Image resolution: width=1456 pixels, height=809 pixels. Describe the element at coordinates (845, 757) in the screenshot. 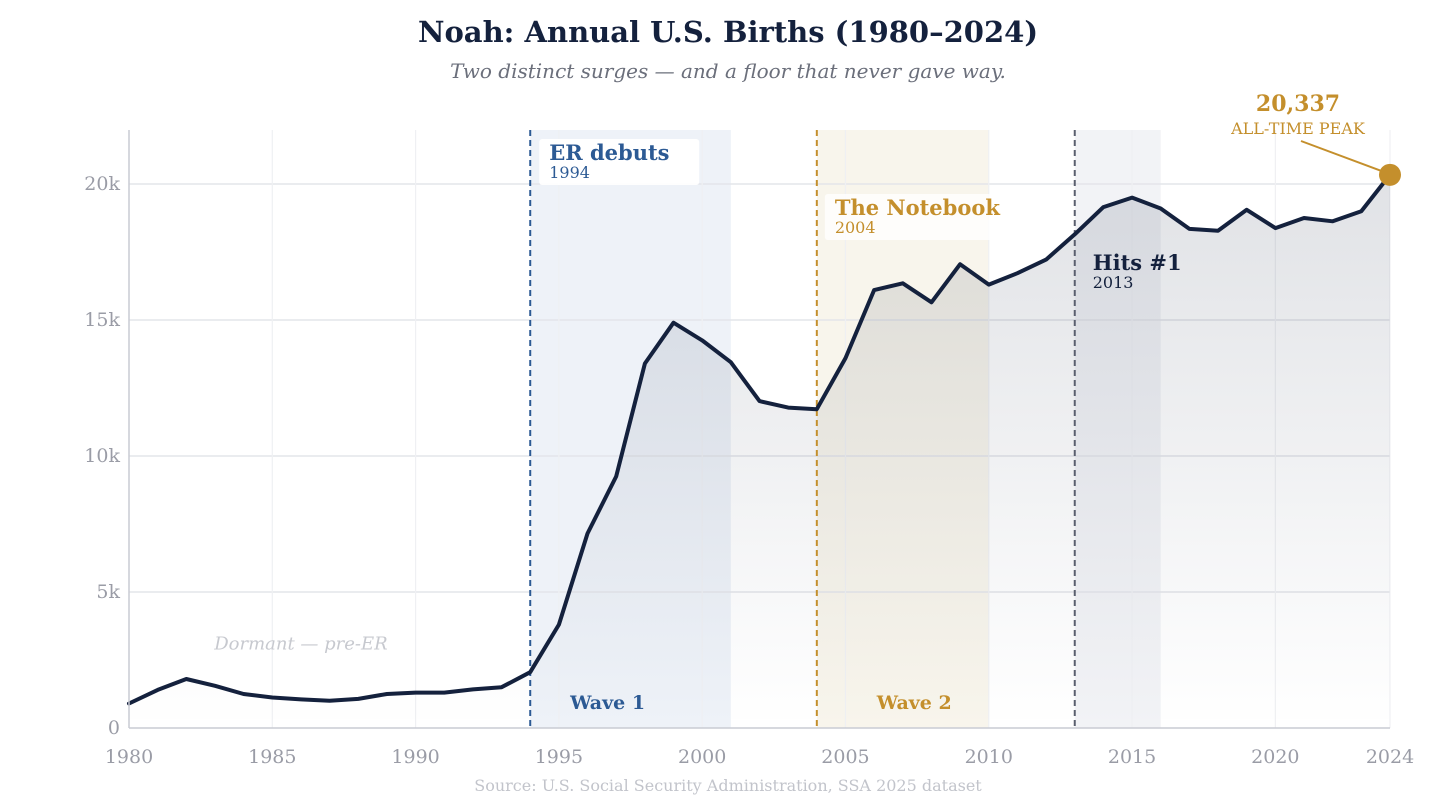

I see `x-tick-label: 2005` at that location.